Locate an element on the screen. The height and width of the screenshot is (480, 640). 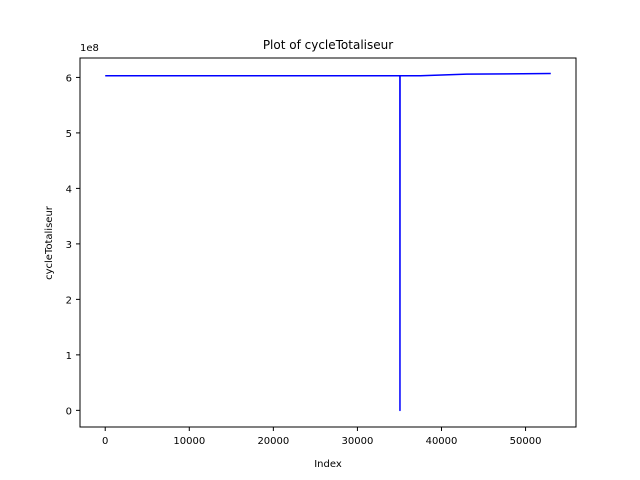
x-tick-label: 40000 is located at coordinates (442, 441).